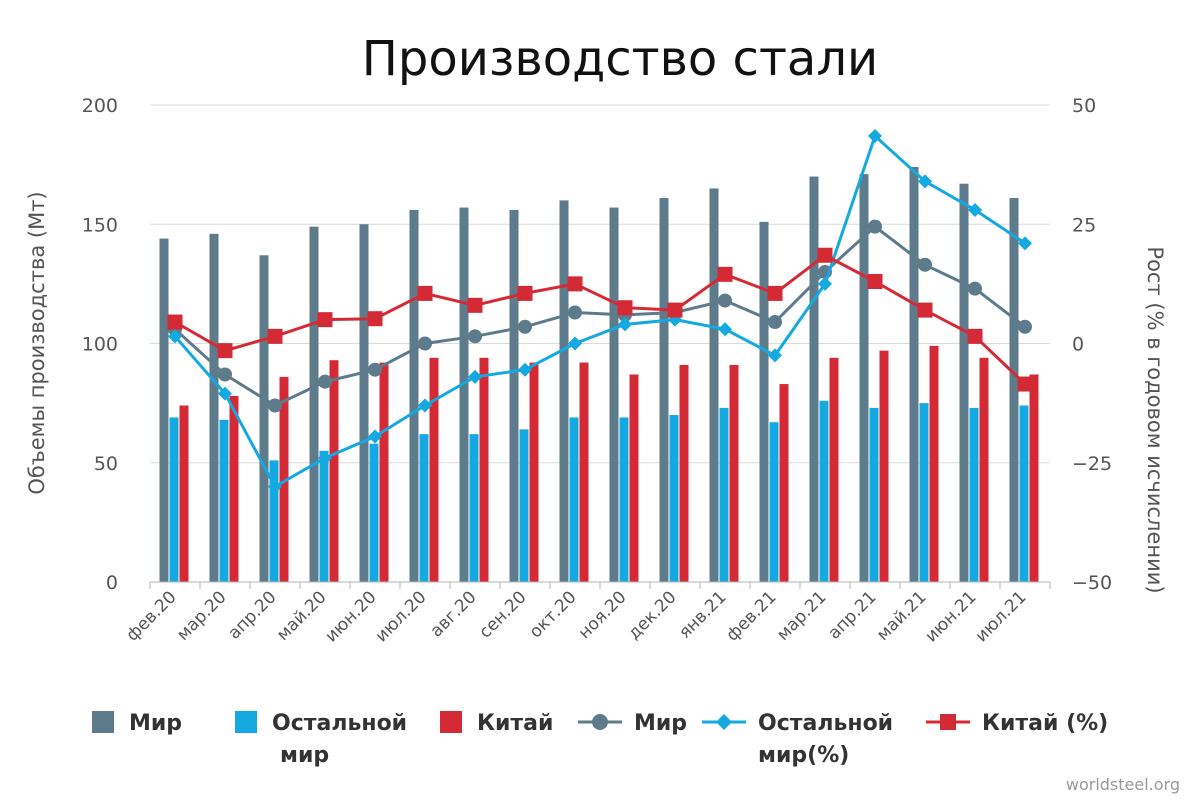 This screenshot has width=1200, height=800. Describe the element at coordinates (1078, 345) in the screenshot. I see `y-tick-right: 0` at that location.